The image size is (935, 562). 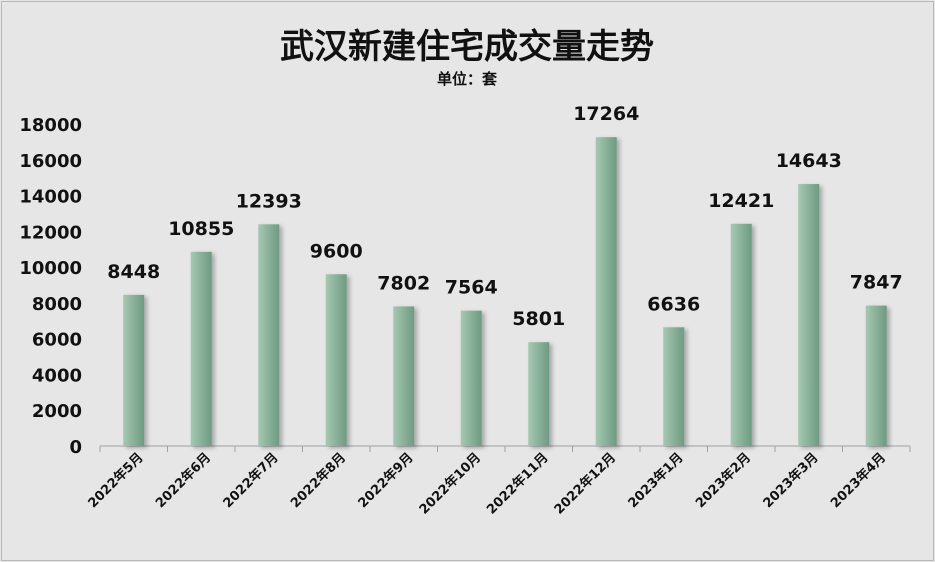 What do you see at coordinates (656, 481) in the screenshot?
I see `x-tick-label: 2023年1月` at bounding box center [656, 481].